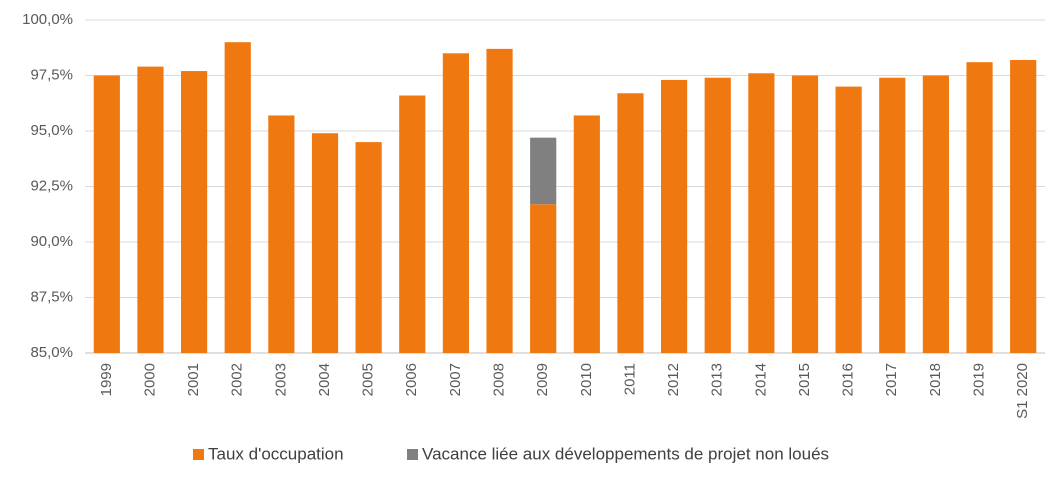 The image size is (1057, 484). I want to click on y-tick-label: 97,5%, so click(51, 74).